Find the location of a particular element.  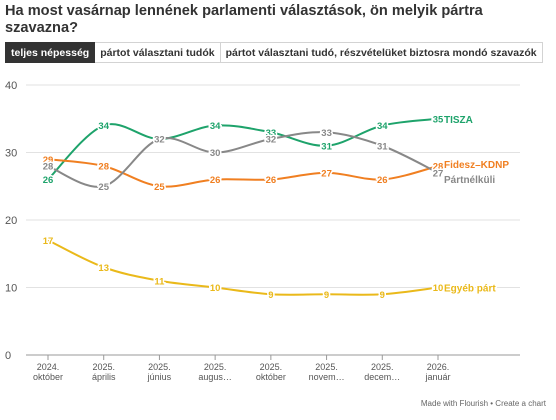

series-line-pártnélküli is located at coordinates (243, 159).